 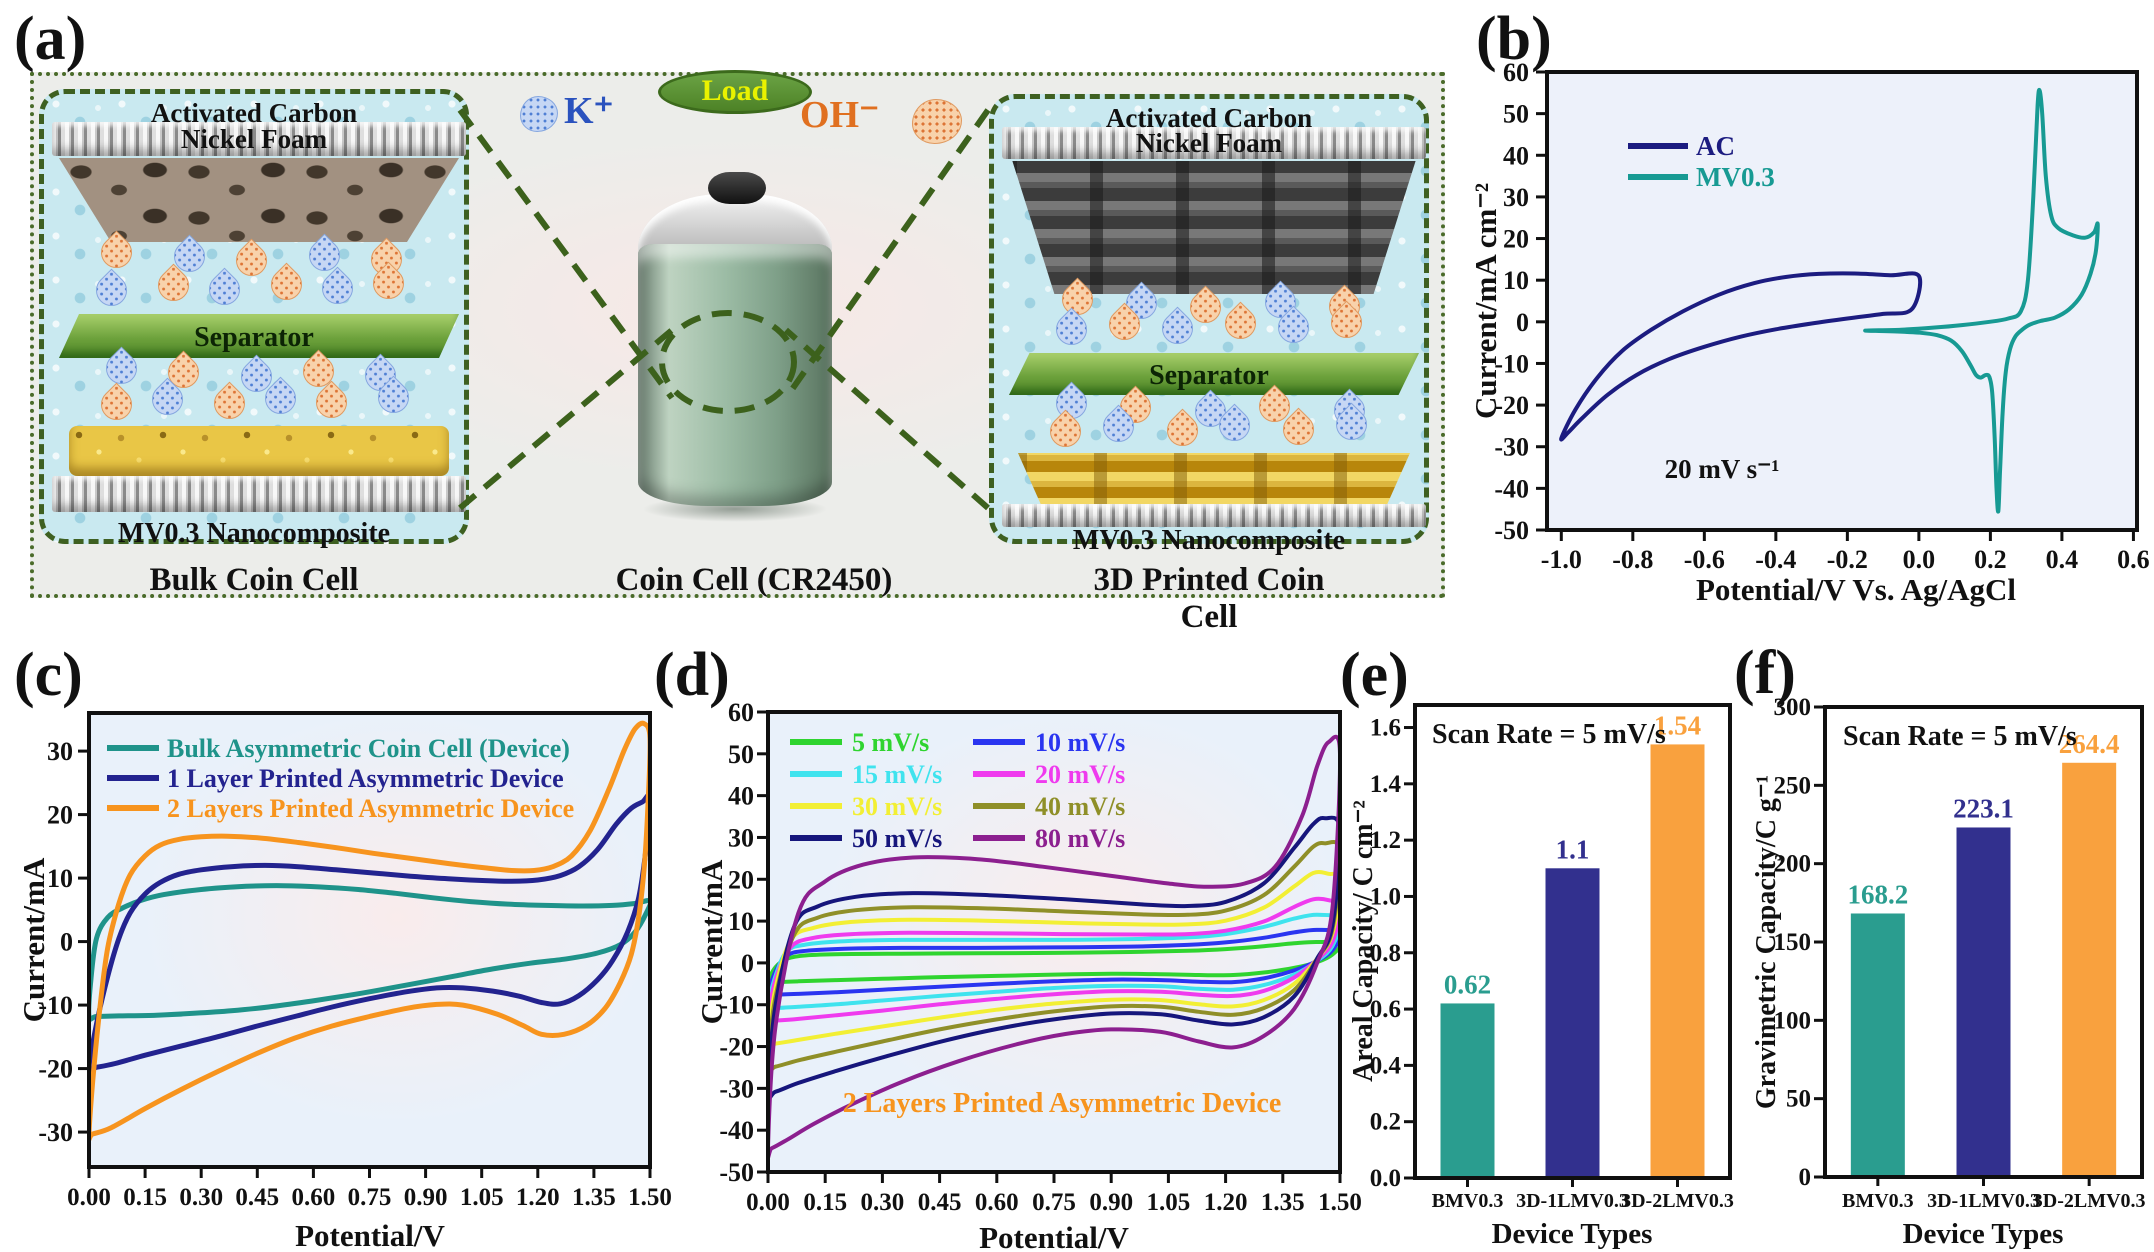 What do you see at coordinates (1990, 559) in the screenshot?
I see `x-tick-label: 0.2` at bounding box center [1990, 559].